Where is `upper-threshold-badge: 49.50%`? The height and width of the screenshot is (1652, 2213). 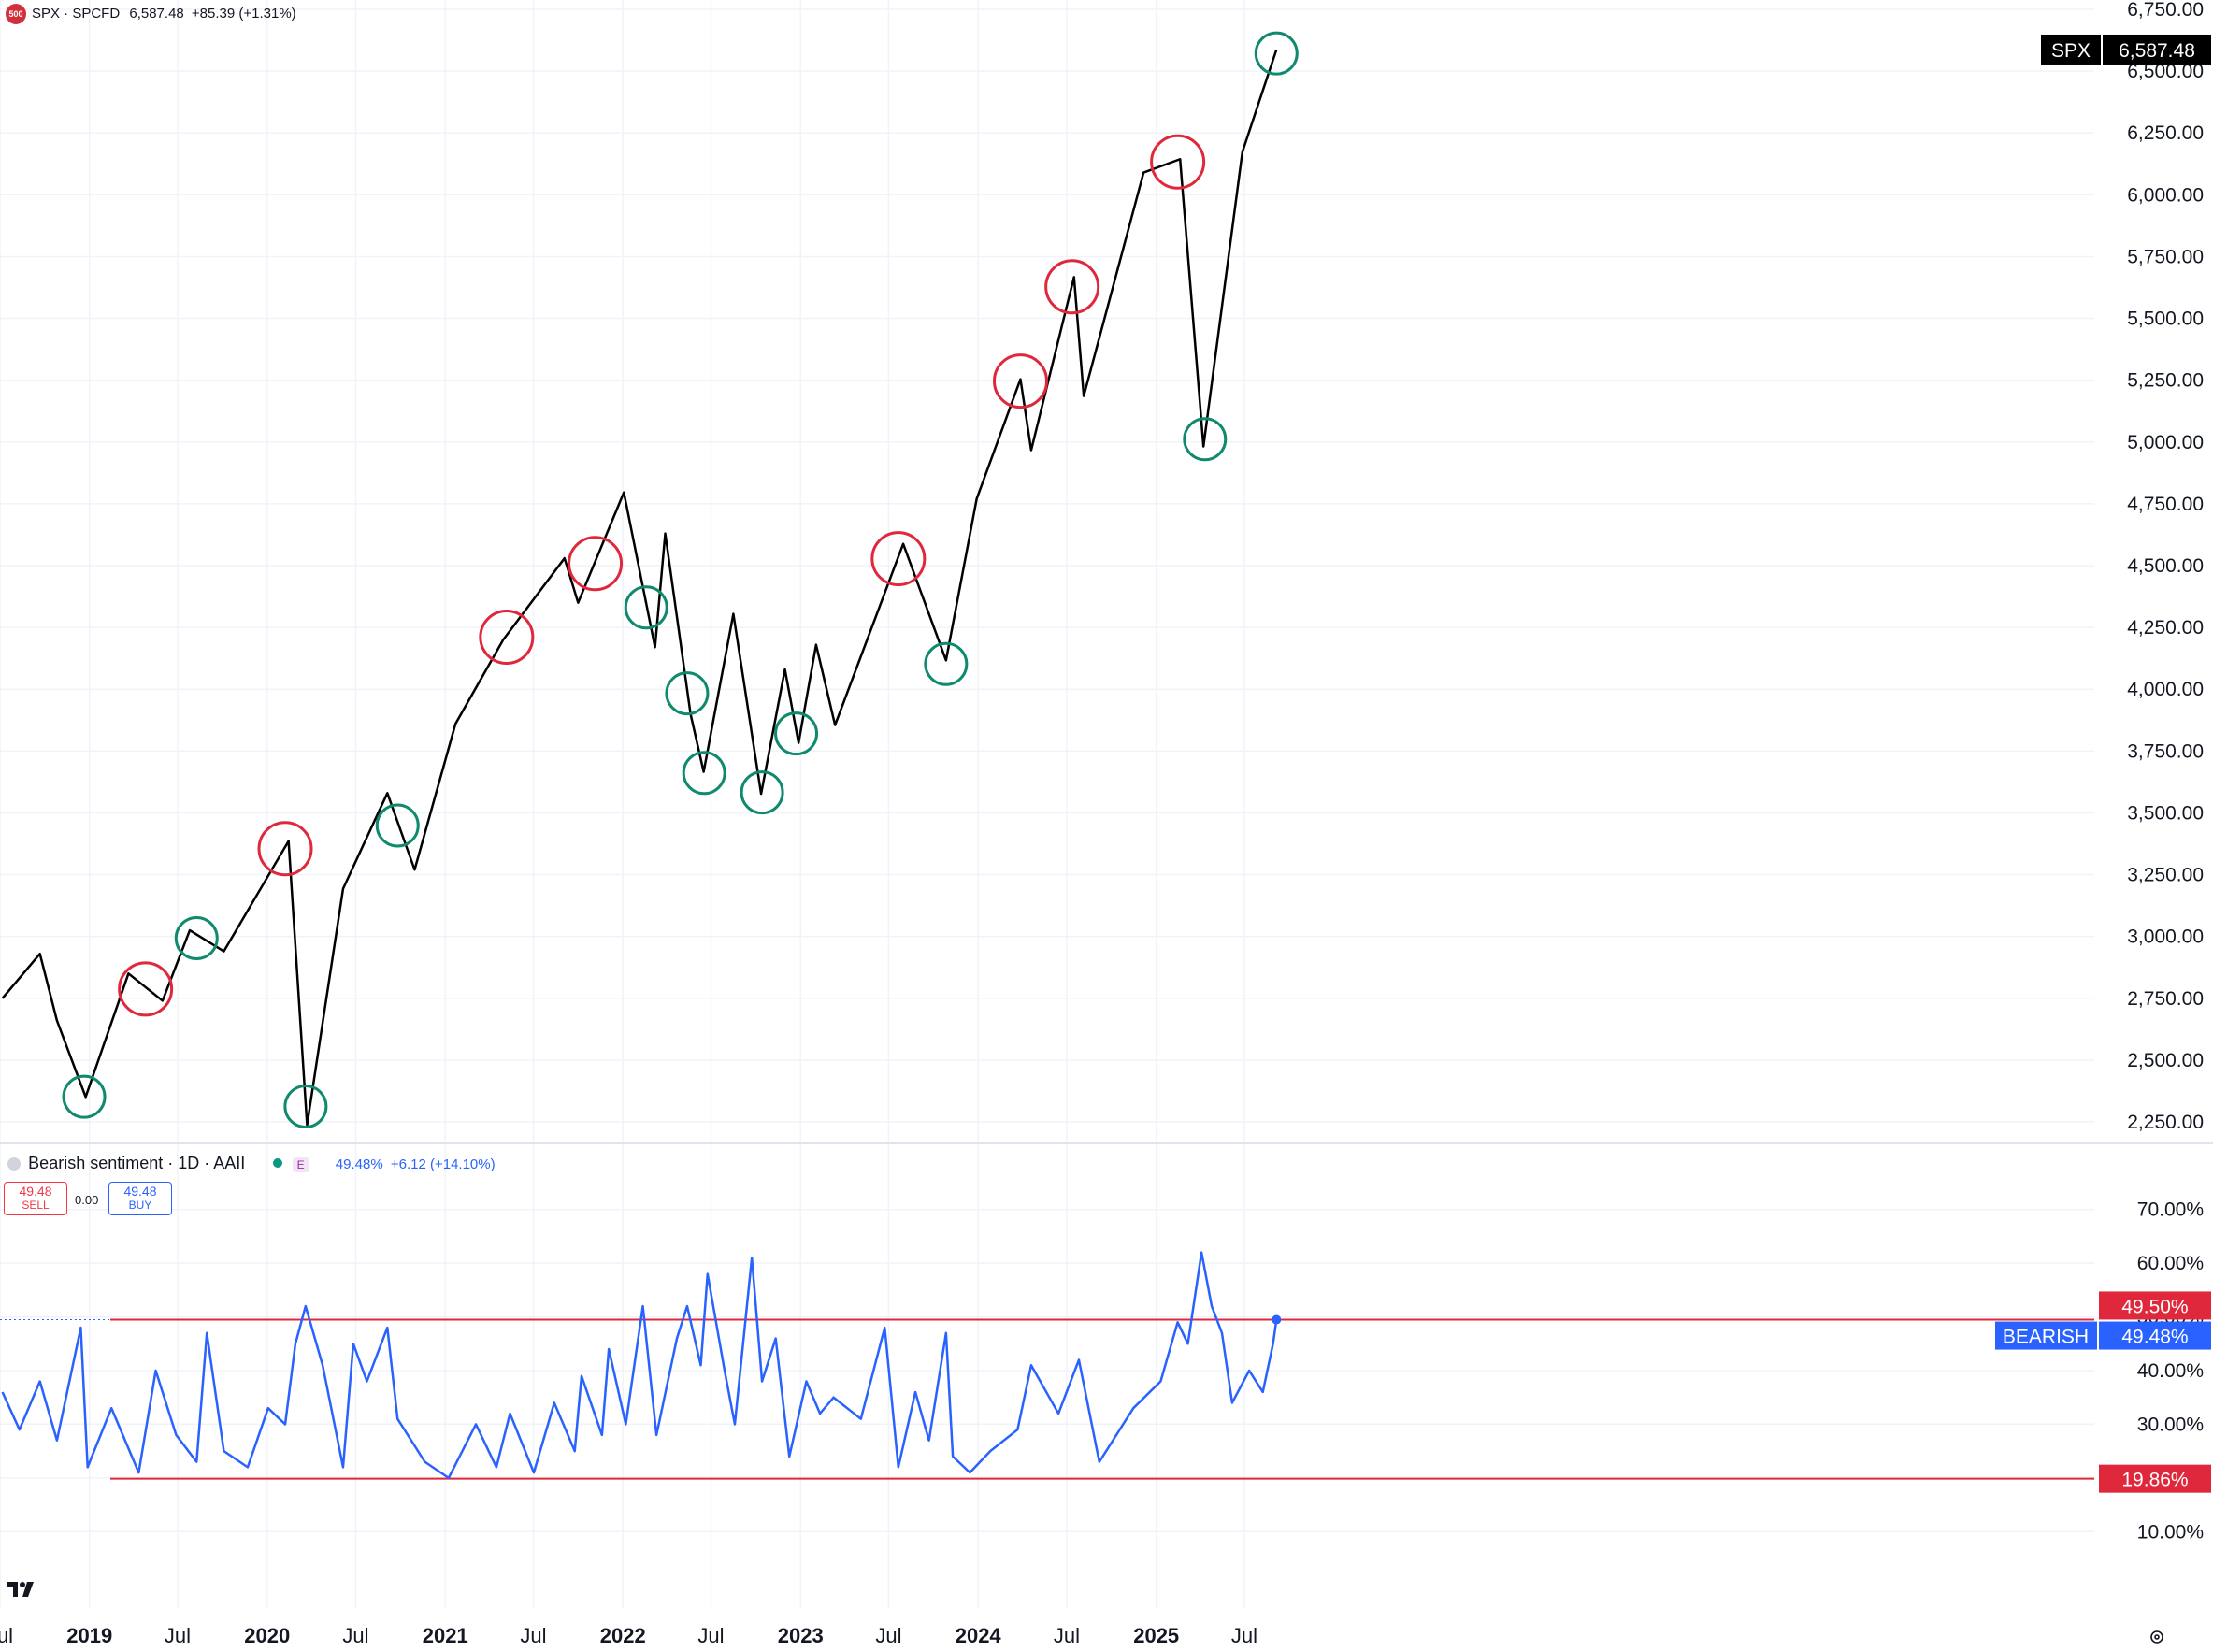 upper-threshold-badge: 49.50% is located at coordinates (2155, 1305).